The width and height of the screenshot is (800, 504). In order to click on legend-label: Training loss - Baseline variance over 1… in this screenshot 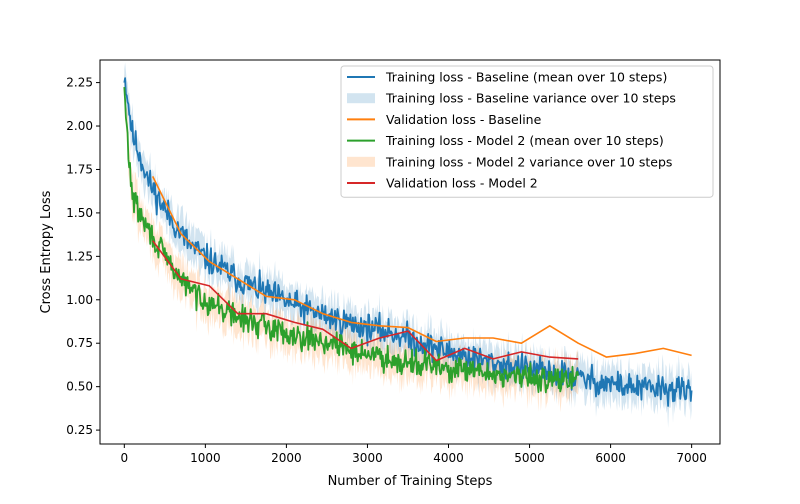, I will do `click(530, 98)`.